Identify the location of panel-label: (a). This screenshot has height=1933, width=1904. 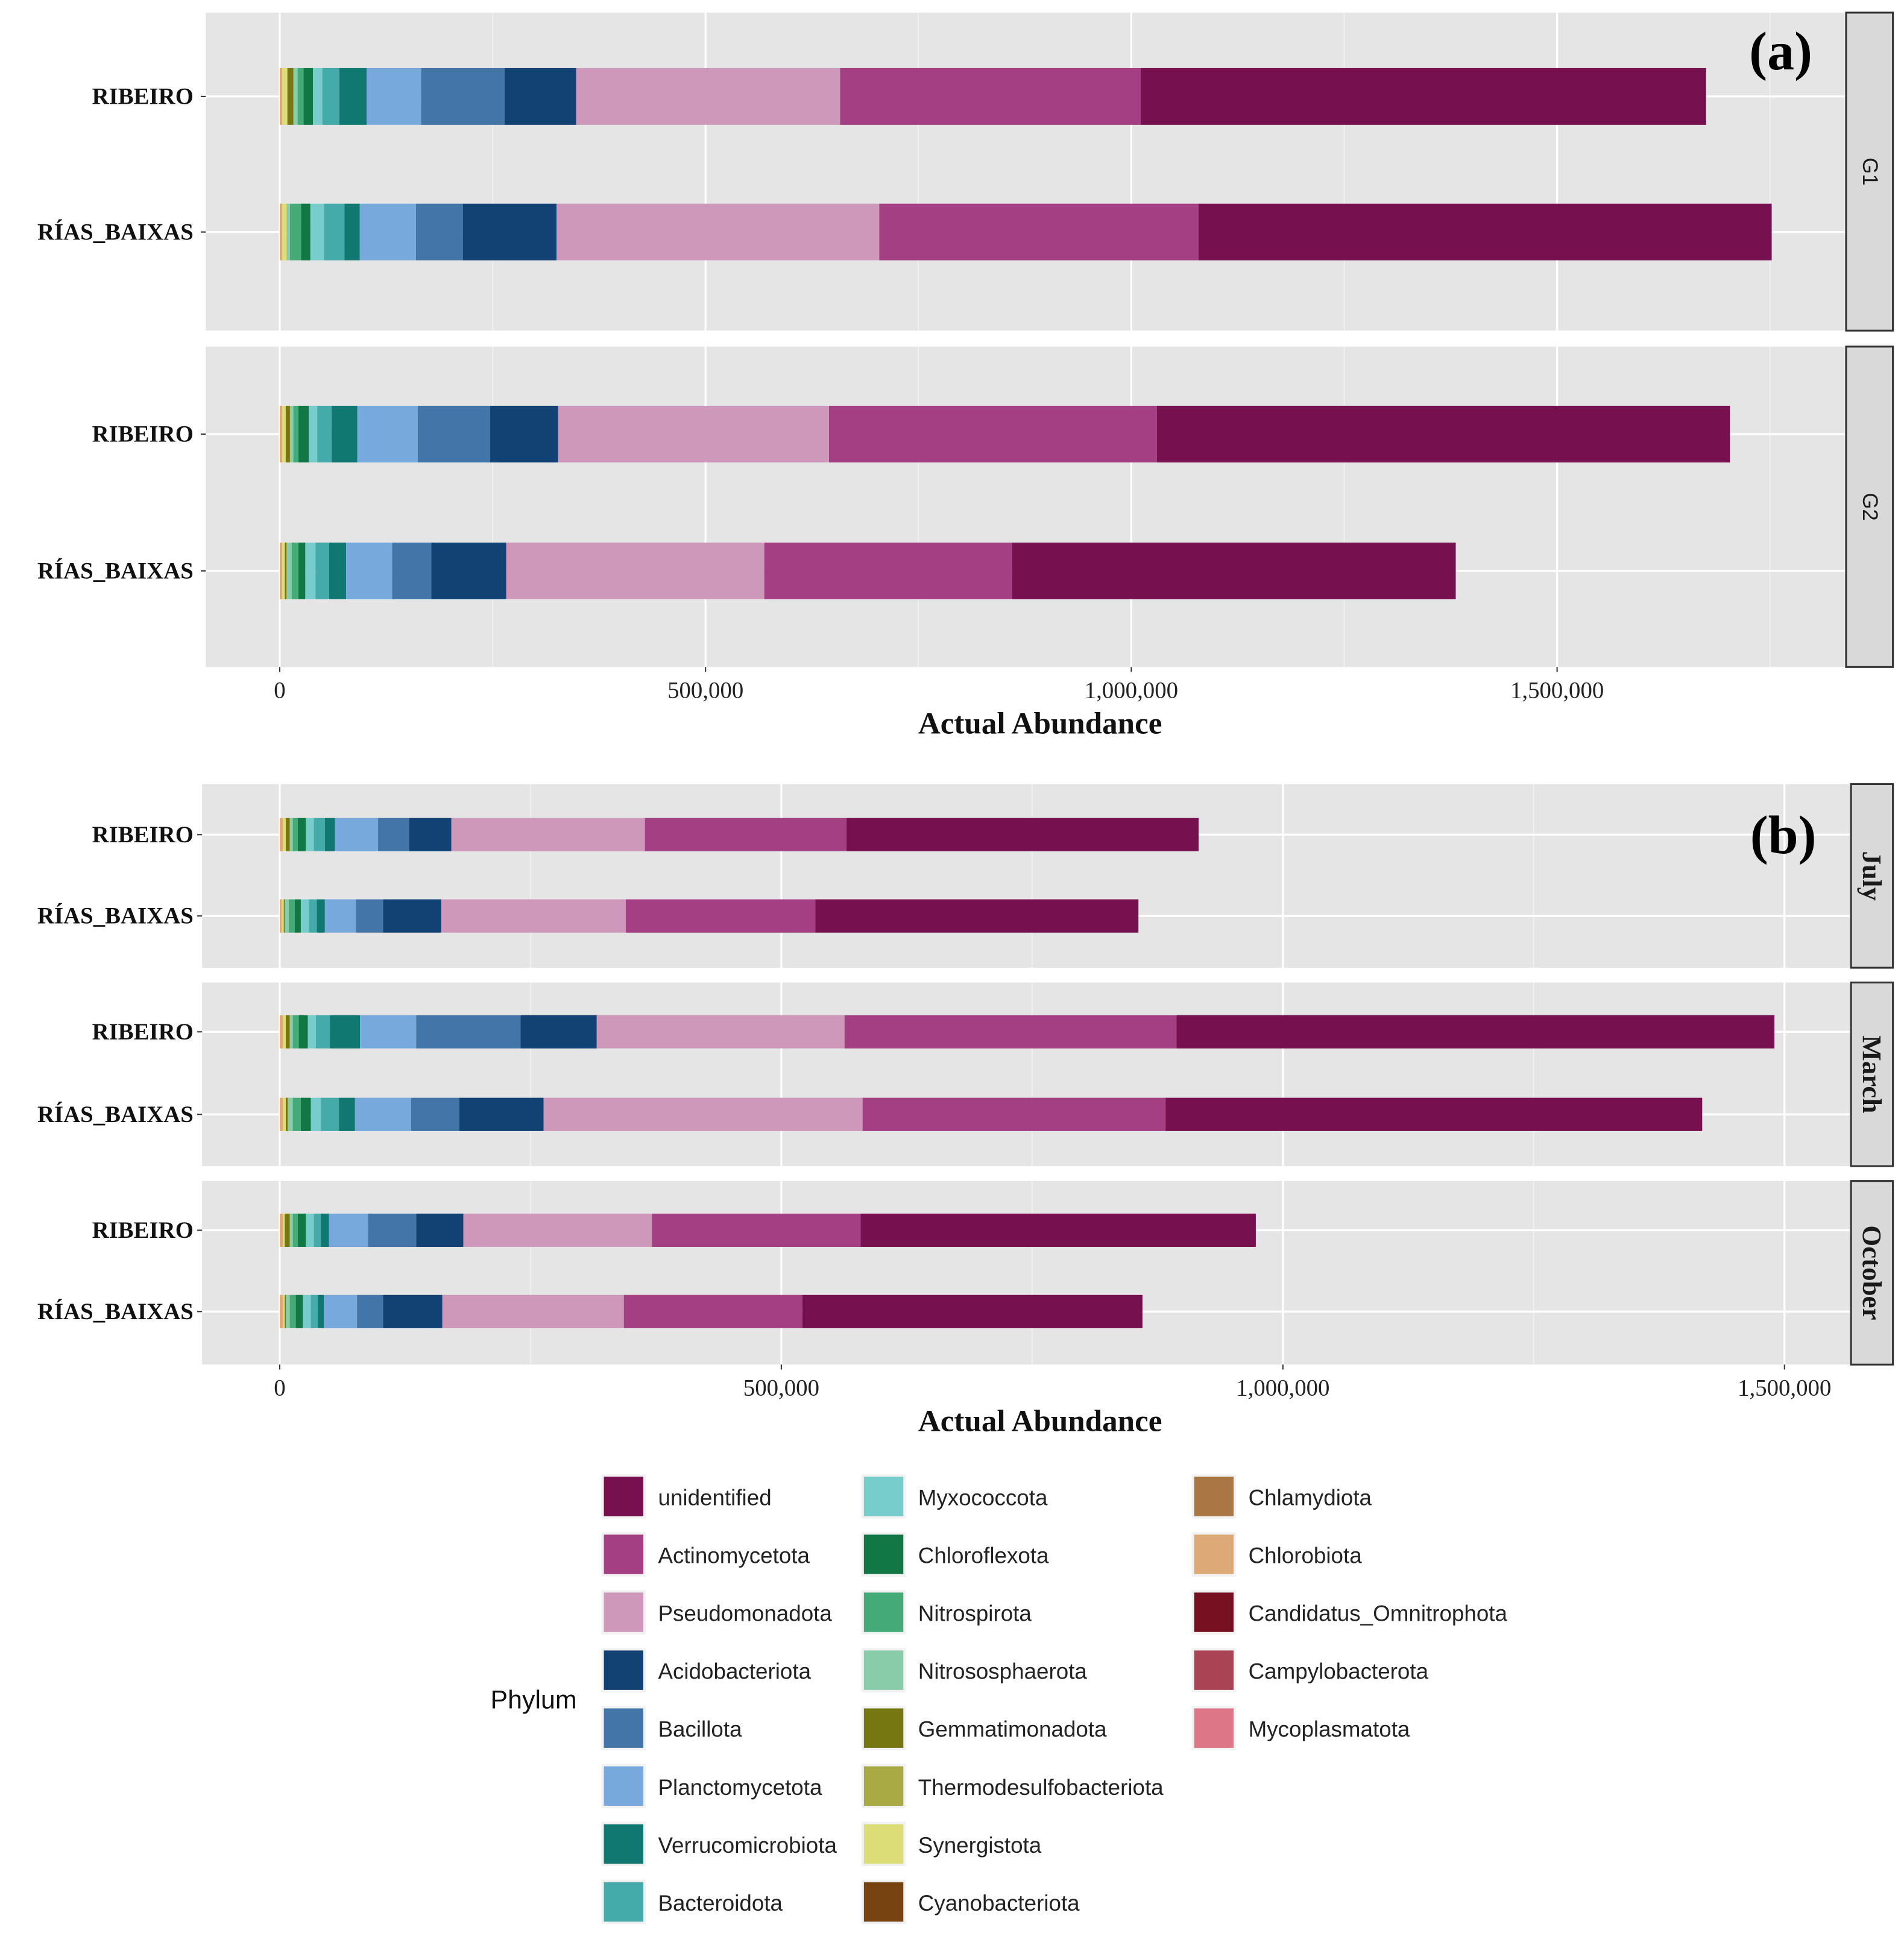
(1780, 51).